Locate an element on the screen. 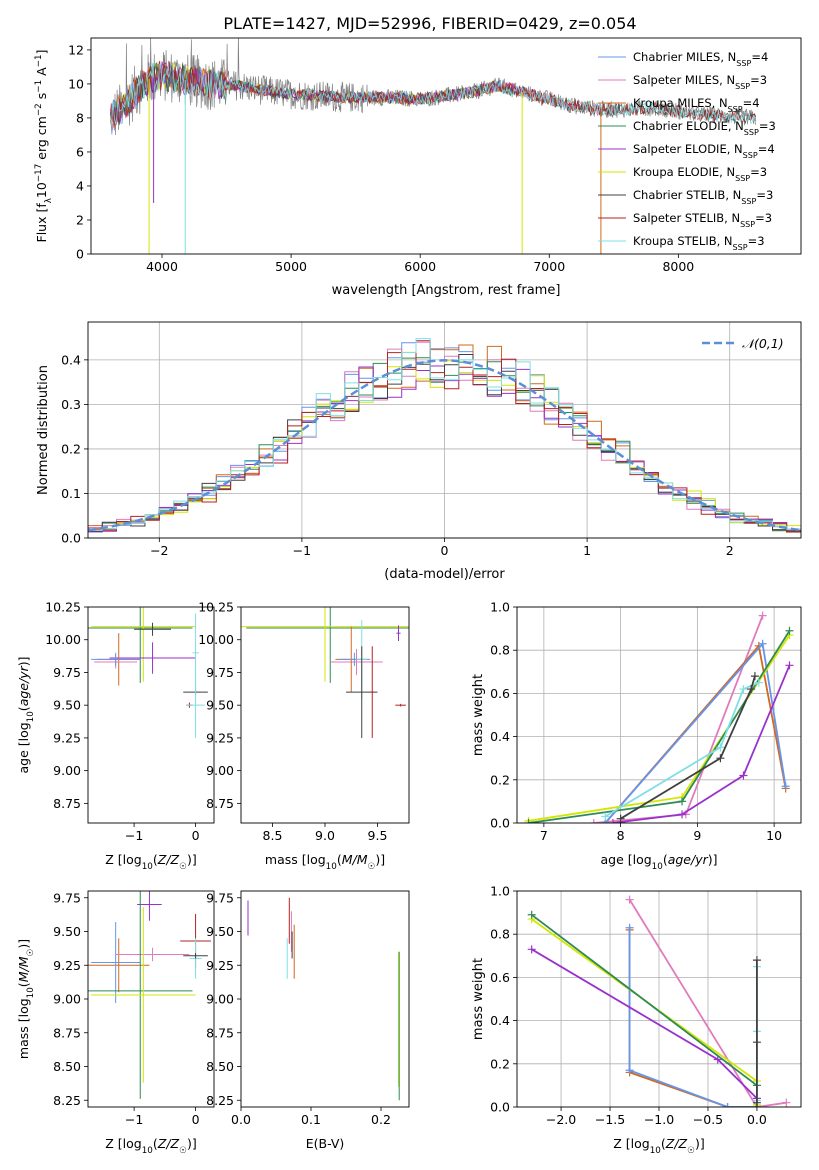  x-tick-label: 1 is located at coordinates (587, 550).